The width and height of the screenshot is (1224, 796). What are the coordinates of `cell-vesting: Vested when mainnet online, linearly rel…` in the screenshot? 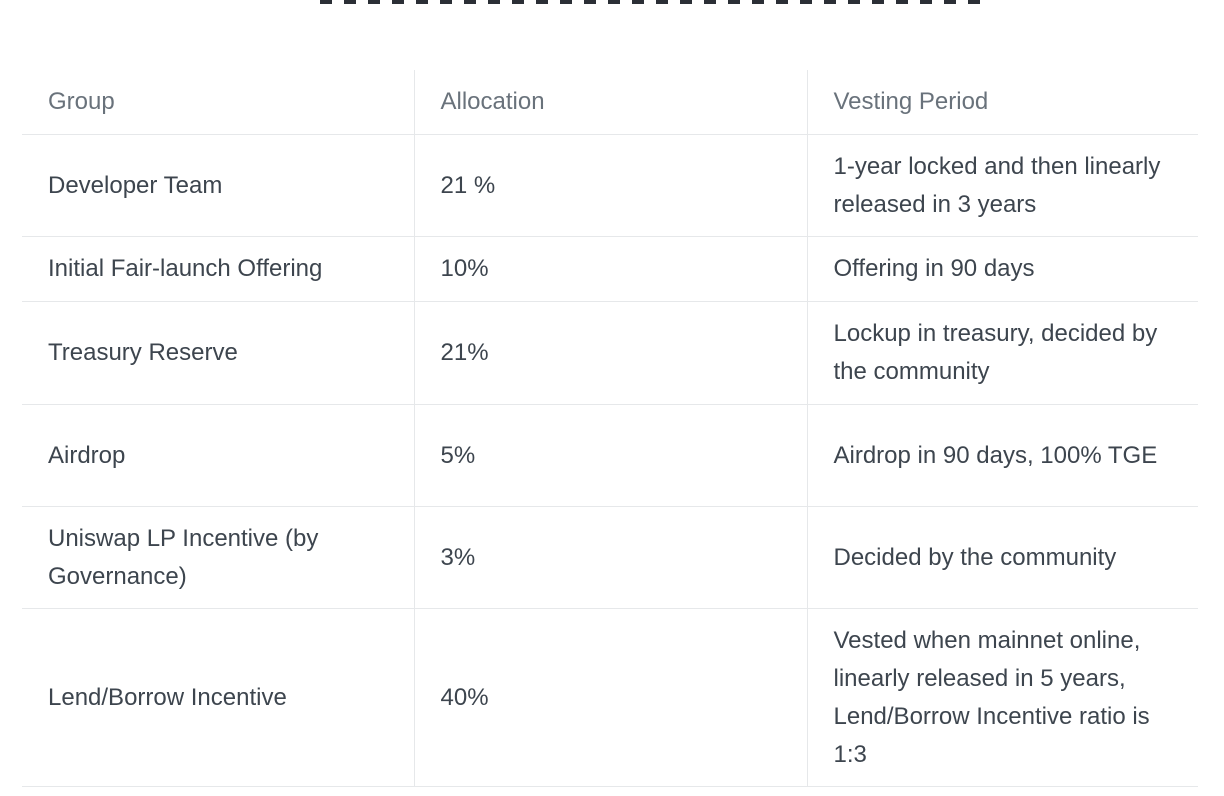 It's located at (1002, 697).